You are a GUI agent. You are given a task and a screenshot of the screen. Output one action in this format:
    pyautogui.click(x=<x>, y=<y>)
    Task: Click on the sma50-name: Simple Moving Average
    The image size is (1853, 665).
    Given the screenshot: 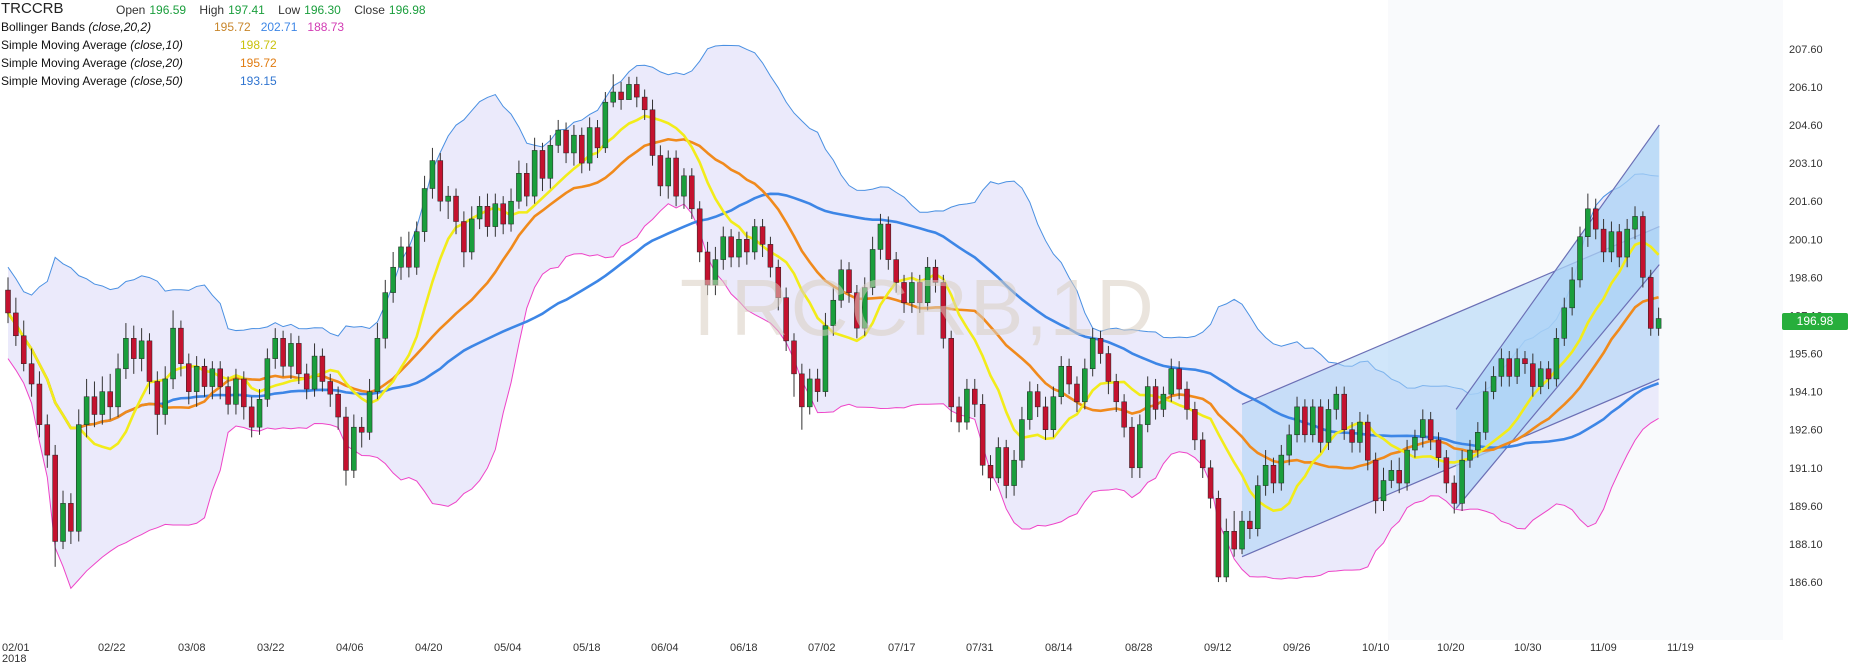 What is the action you would take?
    pyautogui.click(x=64, y=81)
    